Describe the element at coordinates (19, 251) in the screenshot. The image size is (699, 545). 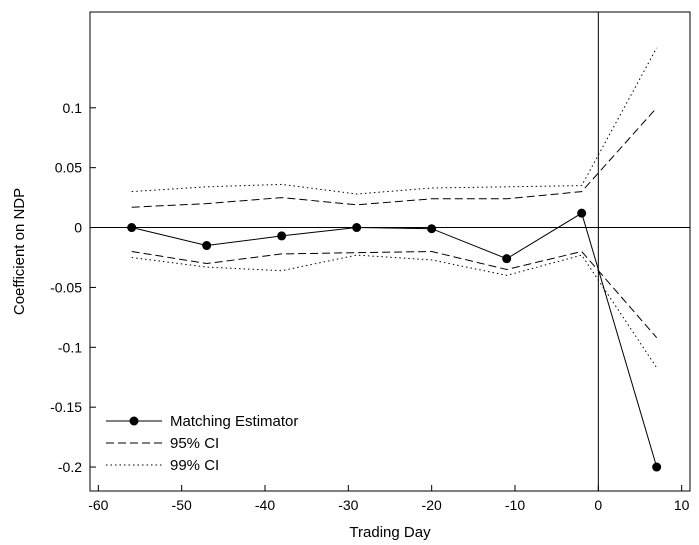
I see `y-axis-label: Coefficient on NDP` at that location.